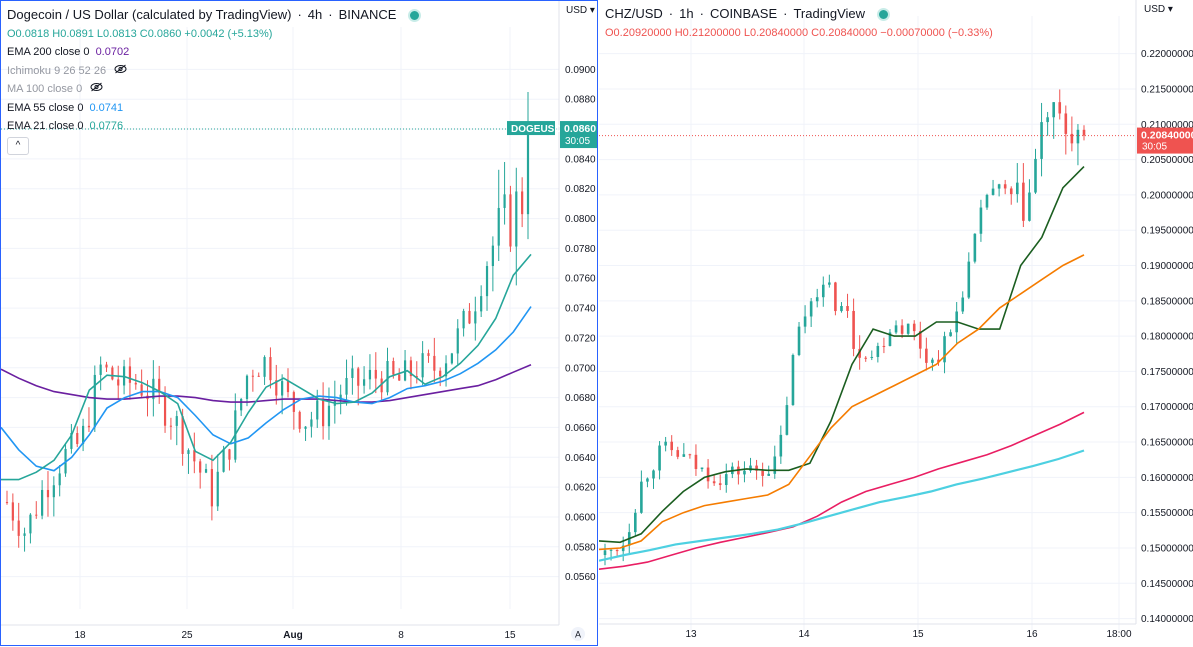  Describe the element at coordinates (214, 71) in the screenshot. I see `indicator-ichimoku: Ichimoku 9 26 52 26` at that location.